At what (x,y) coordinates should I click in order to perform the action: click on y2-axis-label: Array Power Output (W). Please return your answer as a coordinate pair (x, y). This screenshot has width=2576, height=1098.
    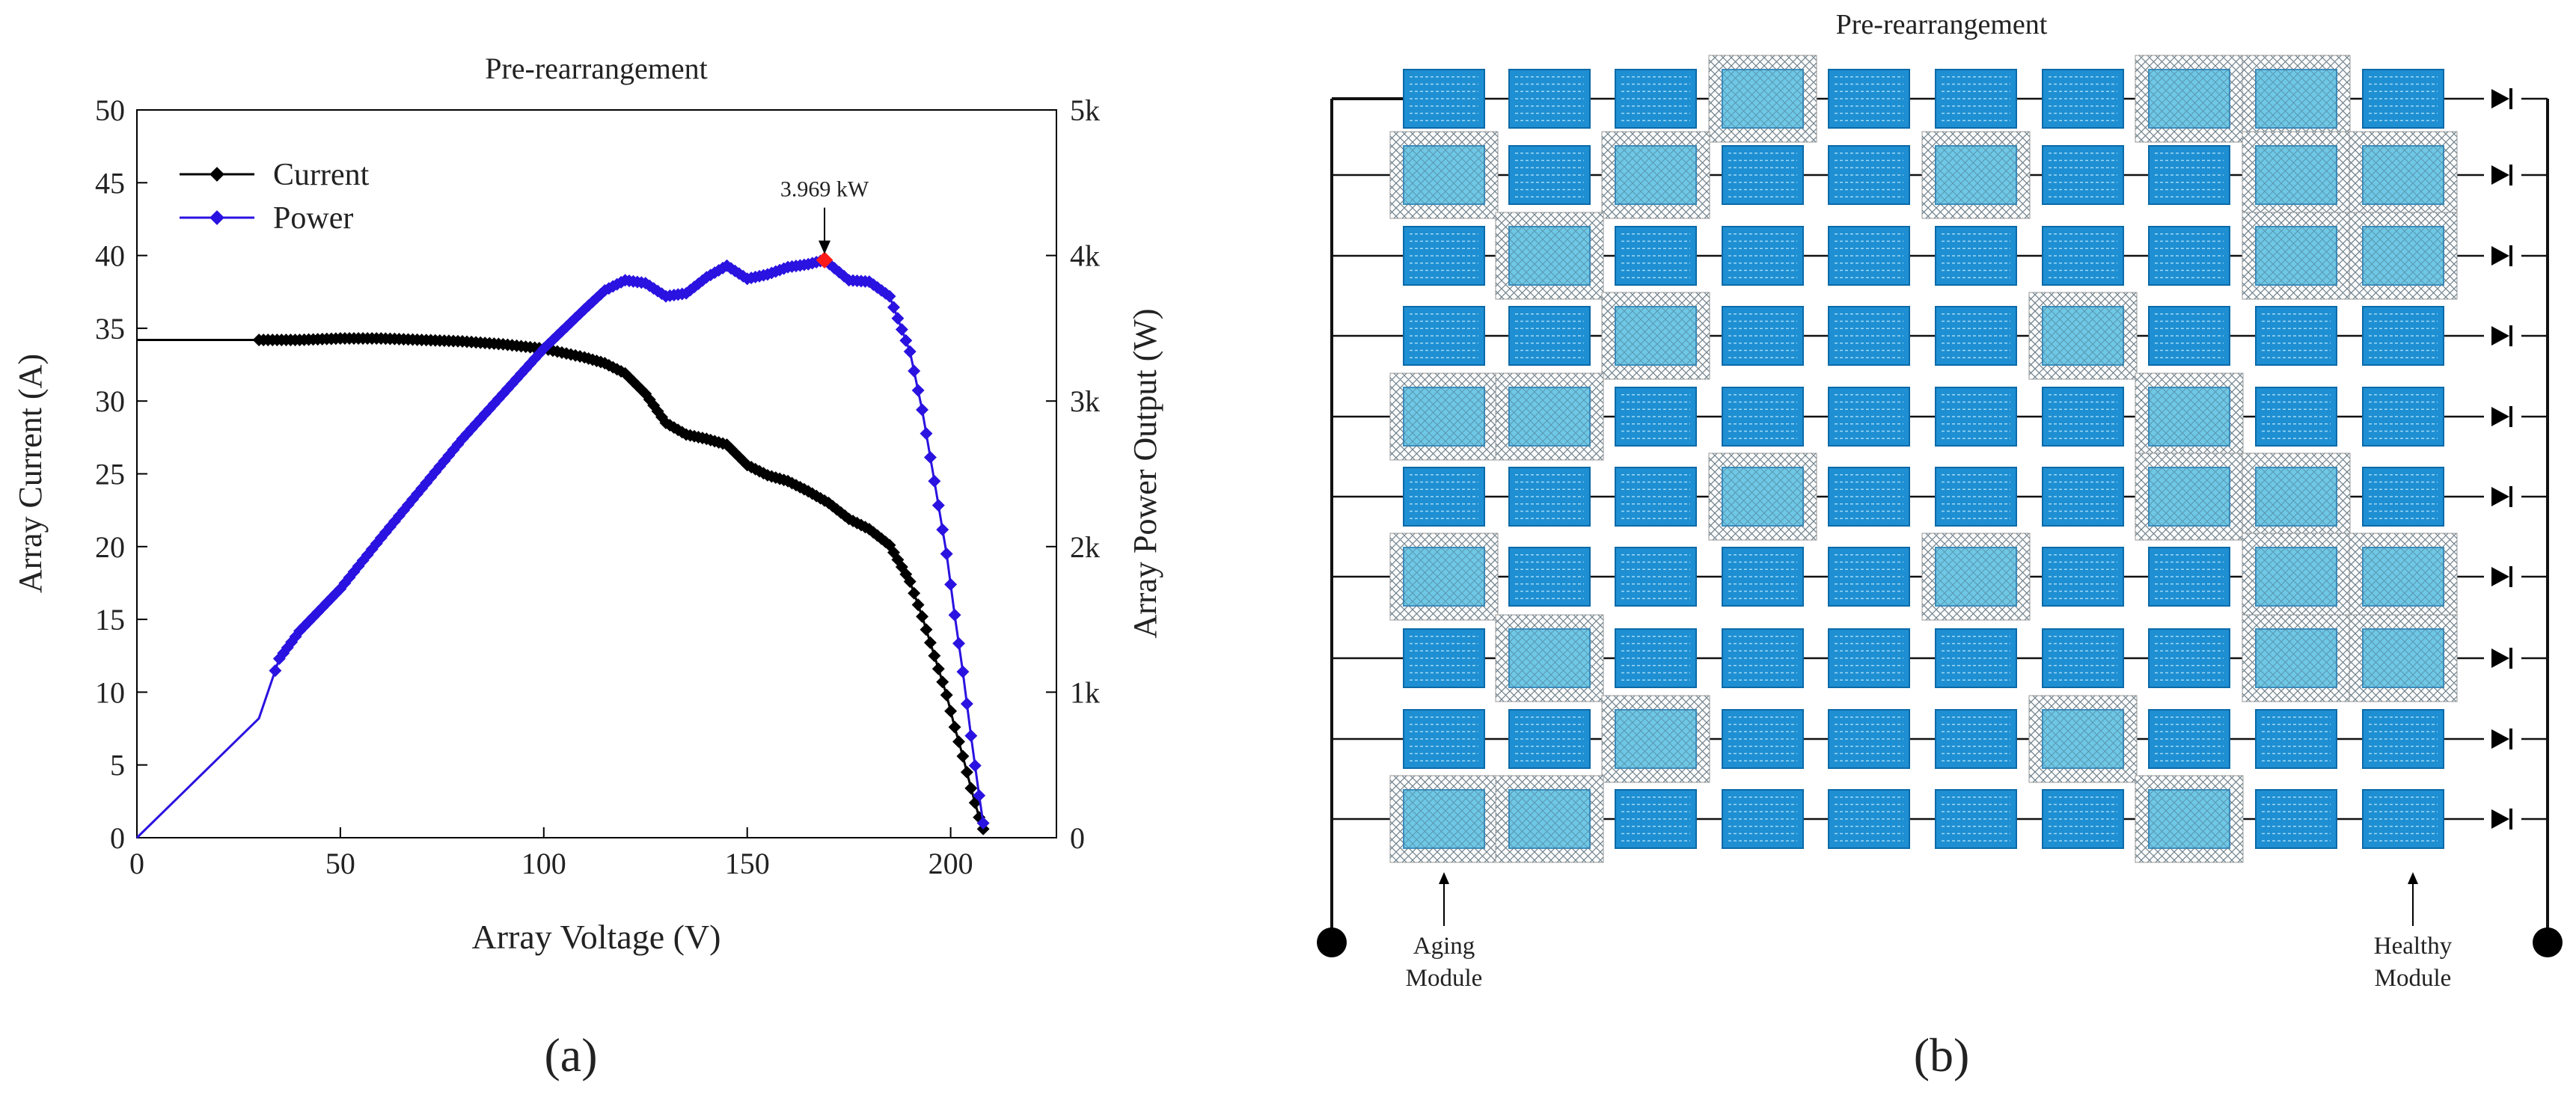
    Looking at the image, I should click on (1145, 473).